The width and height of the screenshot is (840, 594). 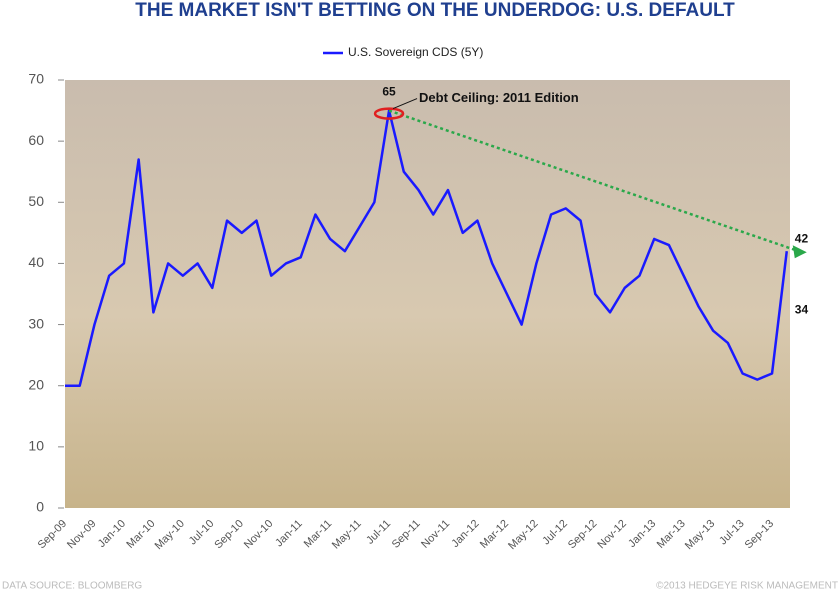 I want to click on y-tick-label: 0, so click(x=40, y=507).